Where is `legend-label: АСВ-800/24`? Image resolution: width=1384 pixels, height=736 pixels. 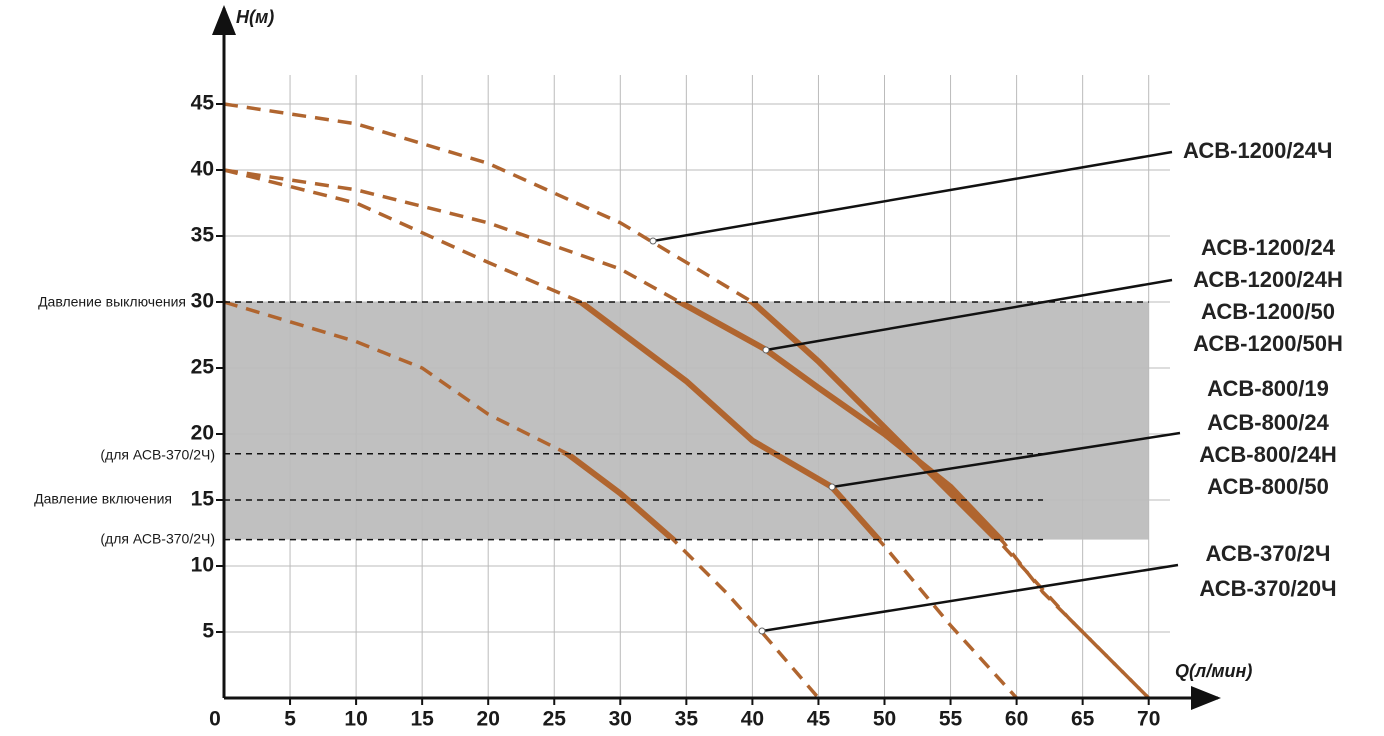
legend-label: АСВ-800/24 is located at coordinates (1268, 422).